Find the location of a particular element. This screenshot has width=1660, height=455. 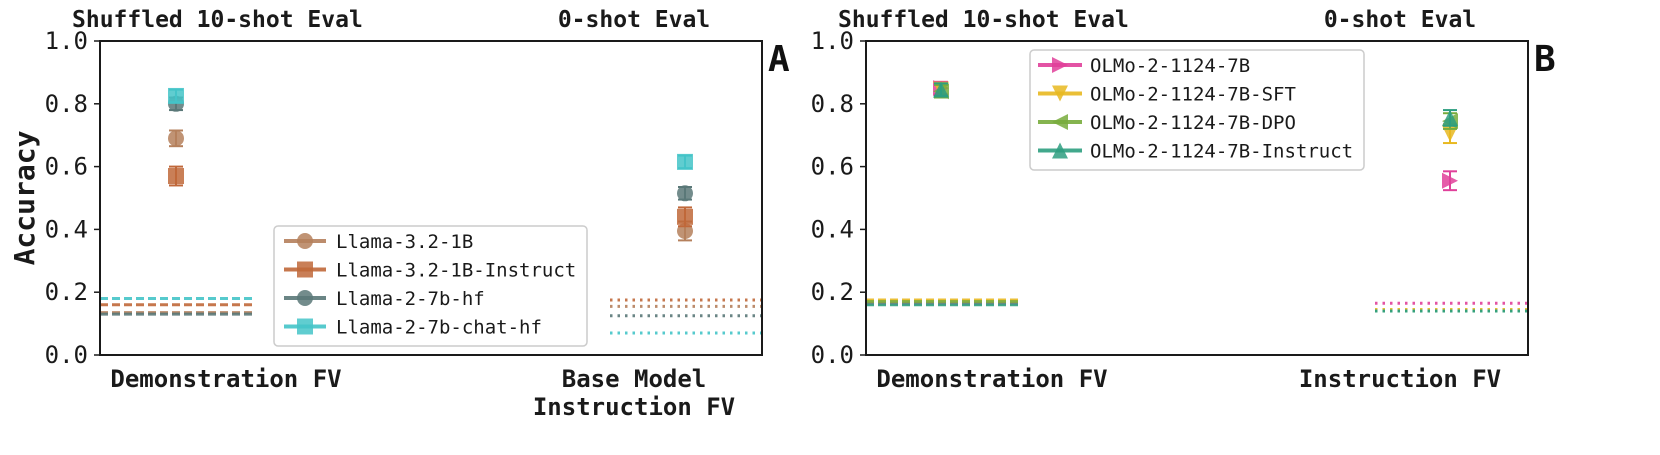

legend-label: OLMo-2-1124-7B is located at coordinates (1170, 66).